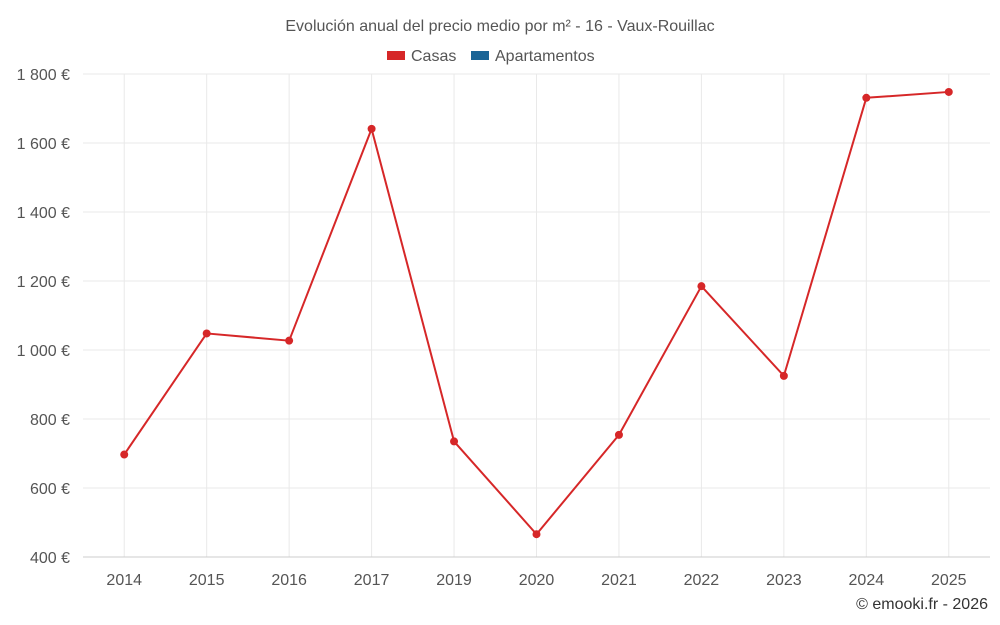 The height and width of the screenshot is (625, 1000). Describe the element at coordinates (702, 580) in the screenshot. I see `x-tick-label: 2022` at that location.